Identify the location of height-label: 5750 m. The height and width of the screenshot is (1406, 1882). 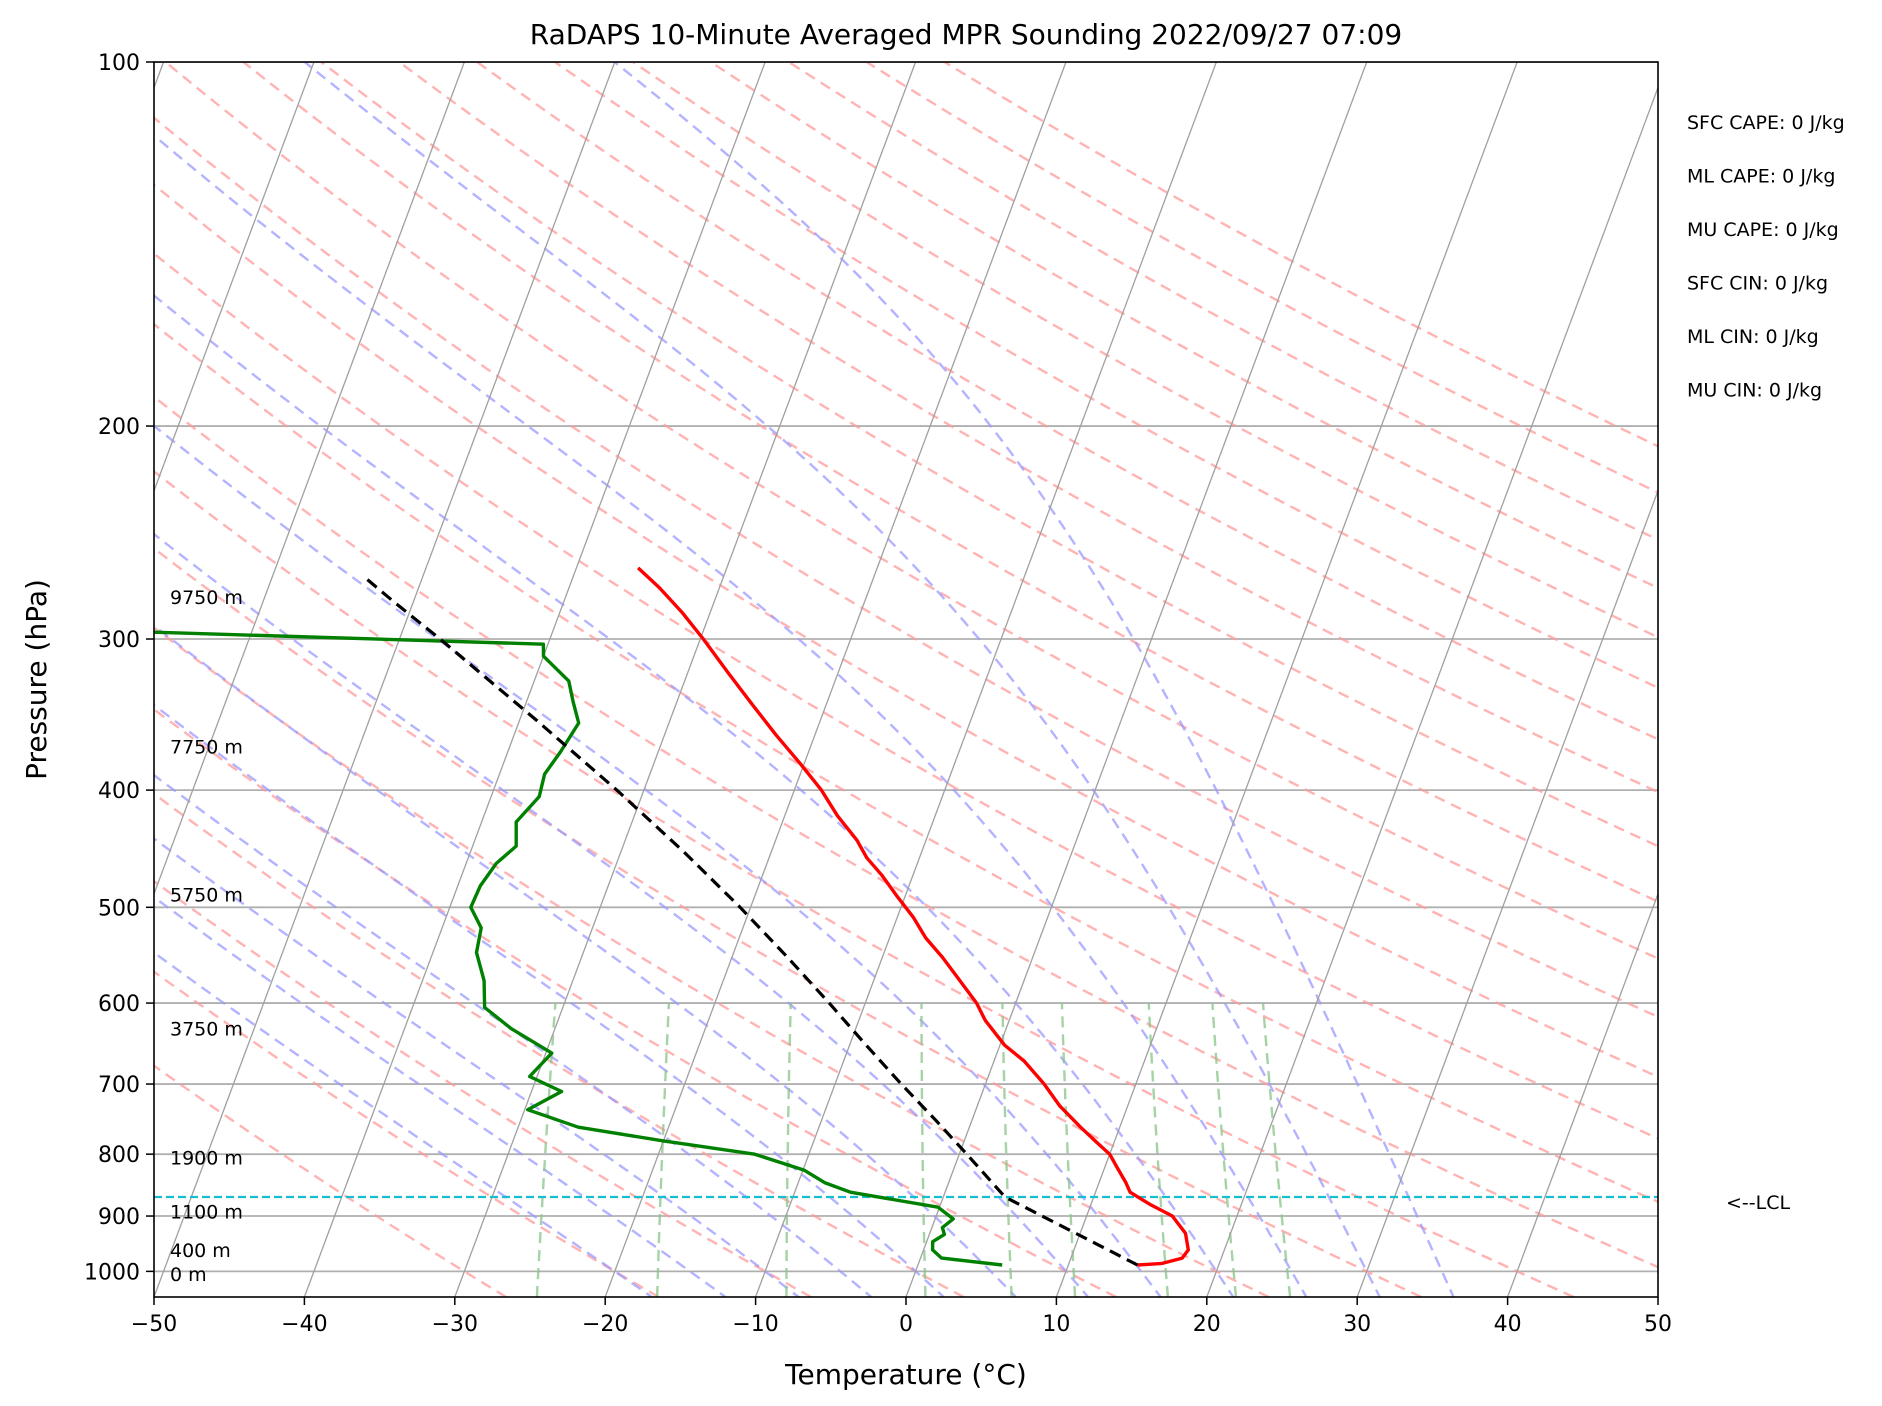
(206, 896).